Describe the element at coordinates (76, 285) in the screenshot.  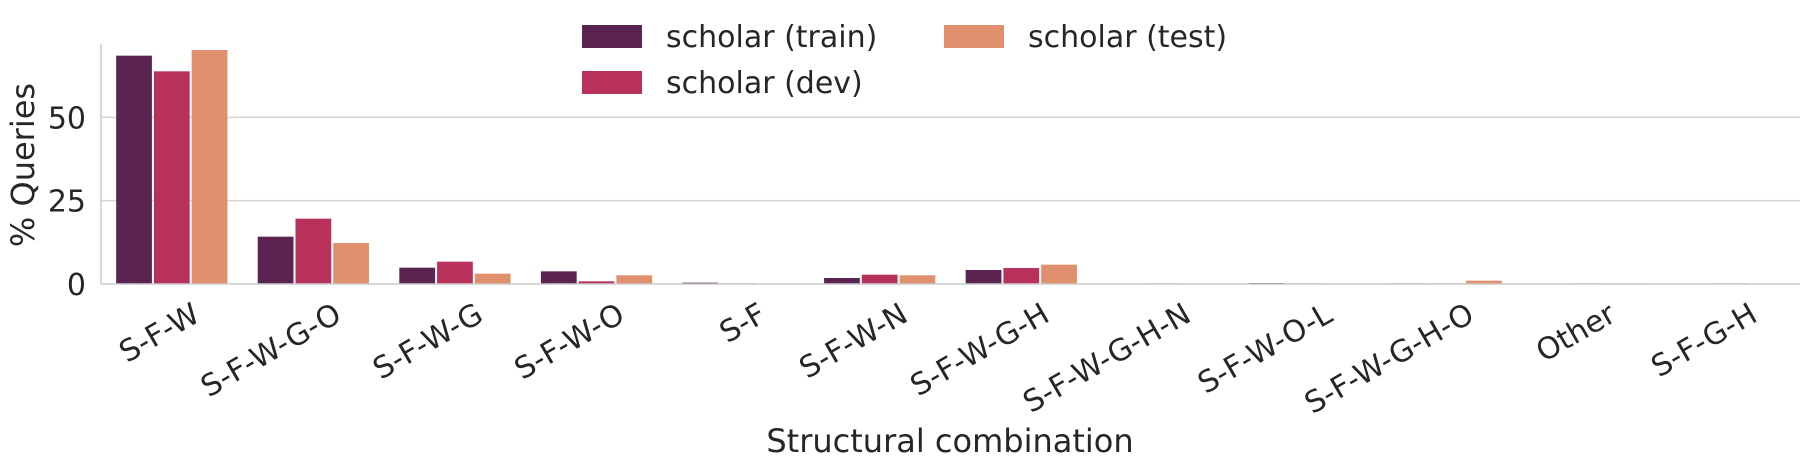
I see `y-tick-label: 0` at that location.